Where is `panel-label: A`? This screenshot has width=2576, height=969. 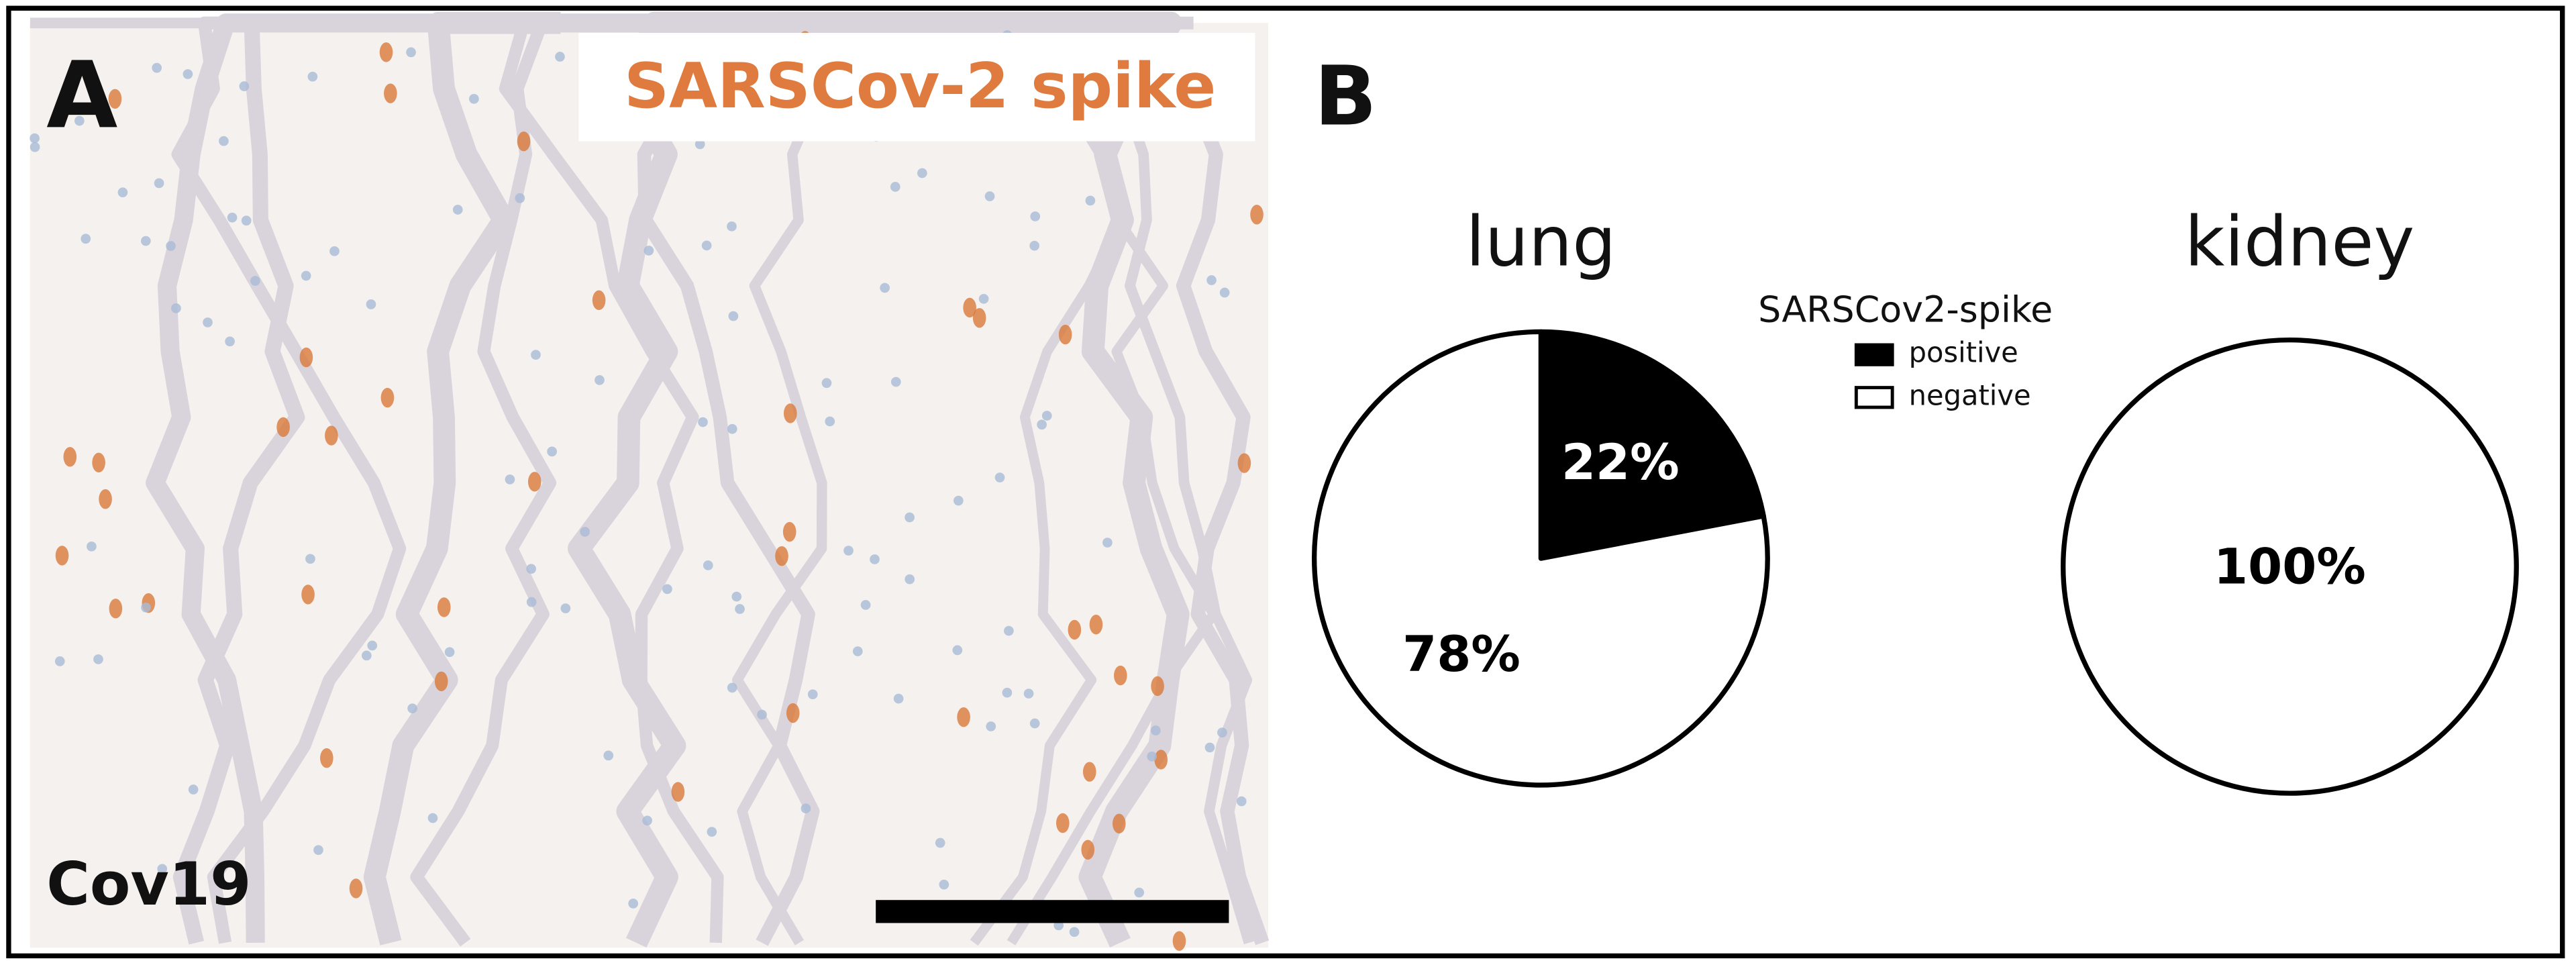
panel-label: A is located at coordinates (81, 95).